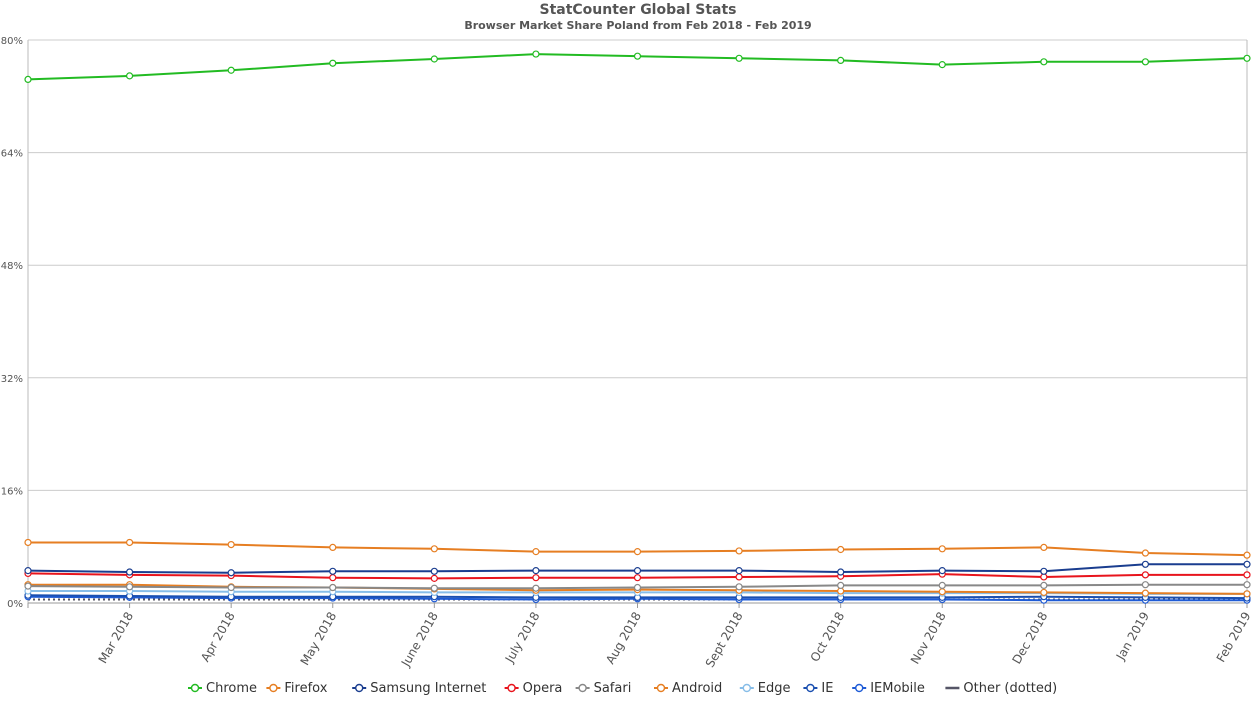  What do you see at coordinates (319, 639) in the screenshot?
I see `x-tick-label: May 2018` at bounding box center [319, 639].